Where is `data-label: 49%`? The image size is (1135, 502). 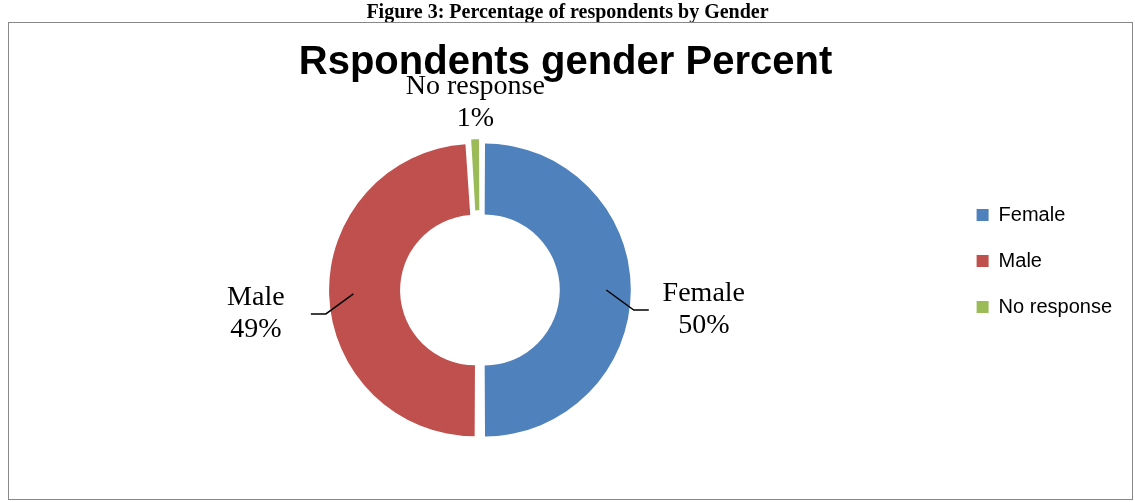 data-label: 49% is located at coordinates (256, 328).